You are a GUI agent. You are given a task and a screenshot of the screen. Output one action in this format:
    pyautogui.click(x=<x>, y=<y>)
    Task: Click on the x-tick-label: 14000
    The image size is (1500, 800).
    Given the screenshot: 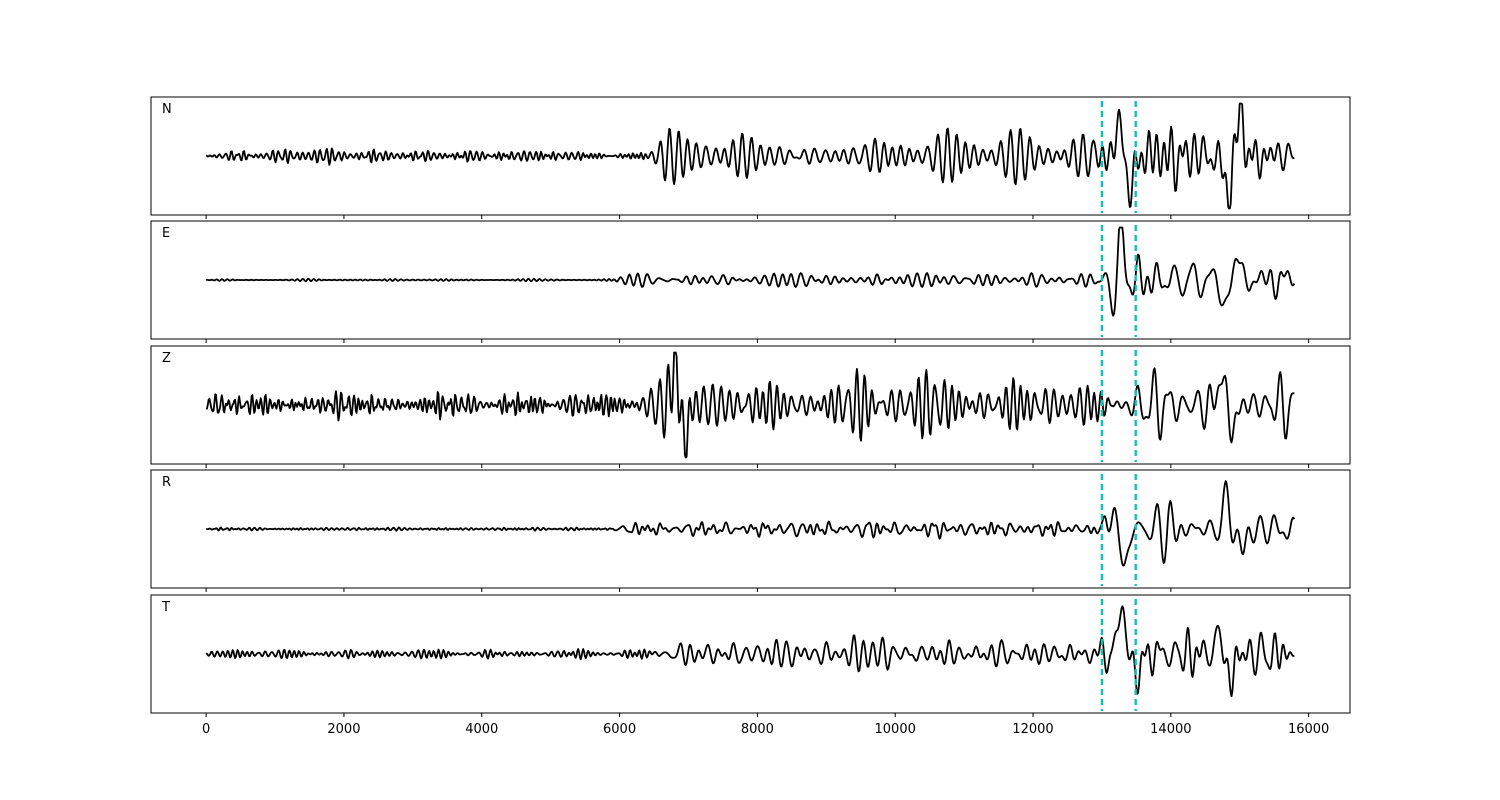 What is the action you would take?
    pyautogui.click(x=1170, y=729)
    